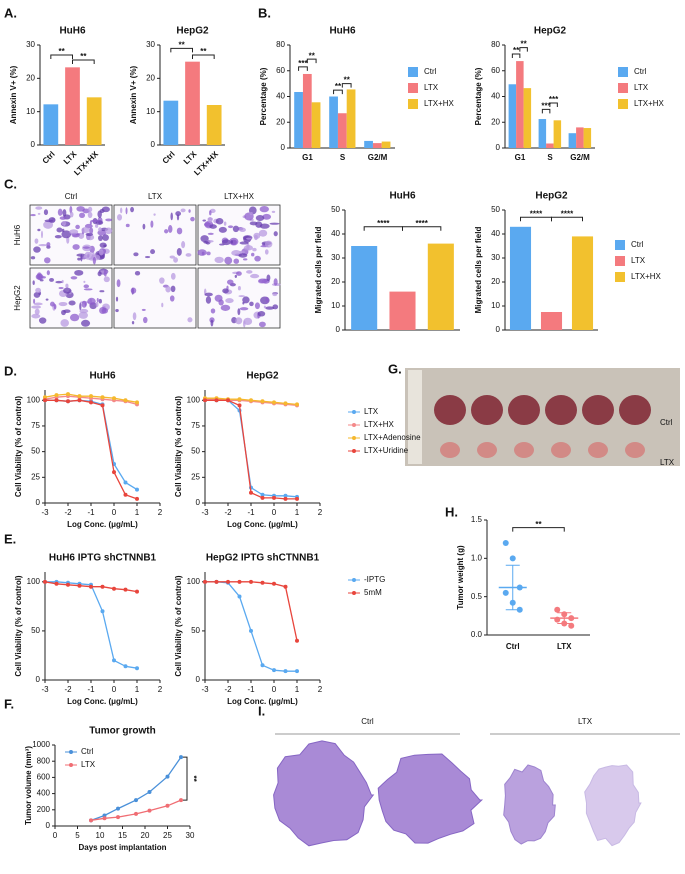 This screenshot has width=685, height=874. What do you see at coordinates (137, 512) in the screenshot?
I see `x-tick-label: 1` at bounding box center [137, 512].